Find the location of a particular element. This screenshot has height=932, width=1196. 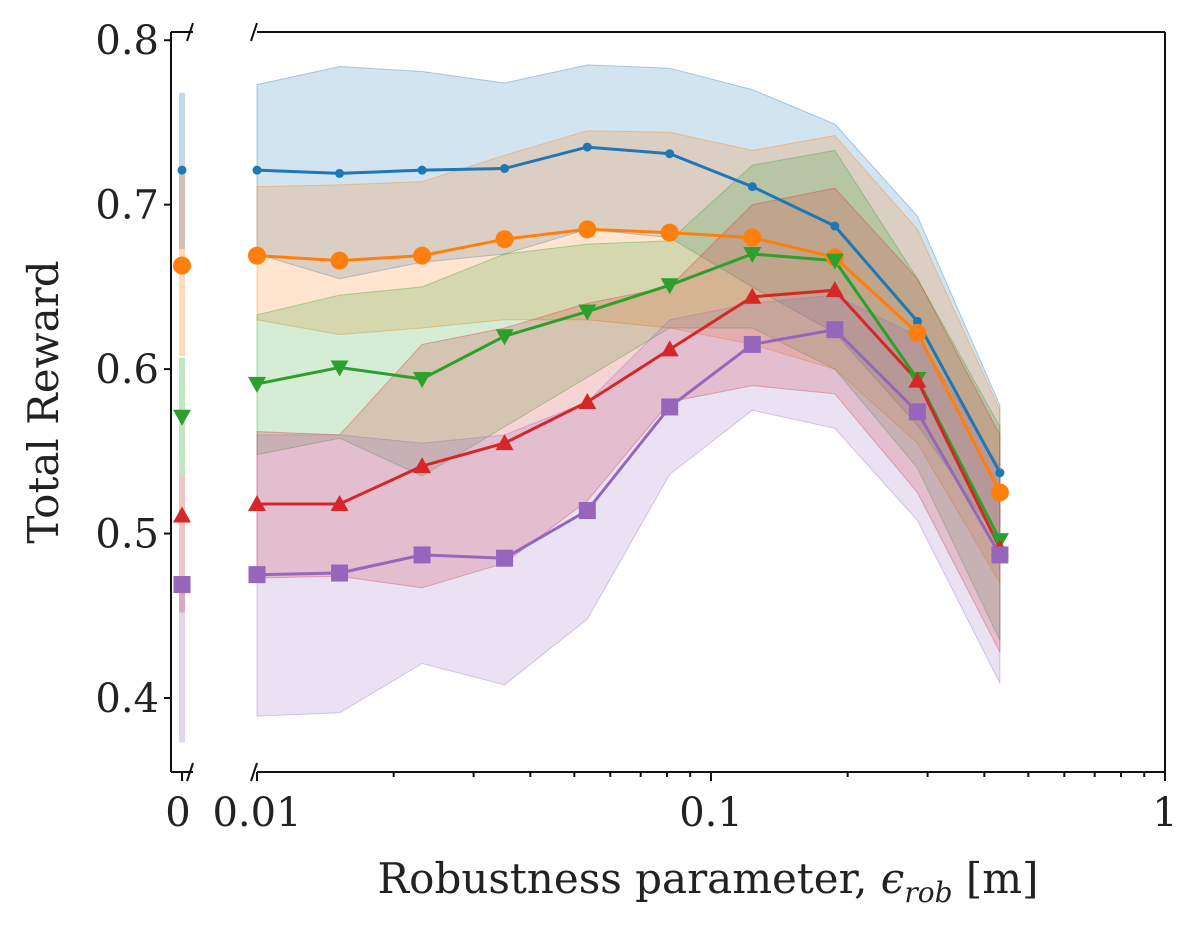

x-axis-title-main: Robustness parameter, is located at coordinates (629, 878).